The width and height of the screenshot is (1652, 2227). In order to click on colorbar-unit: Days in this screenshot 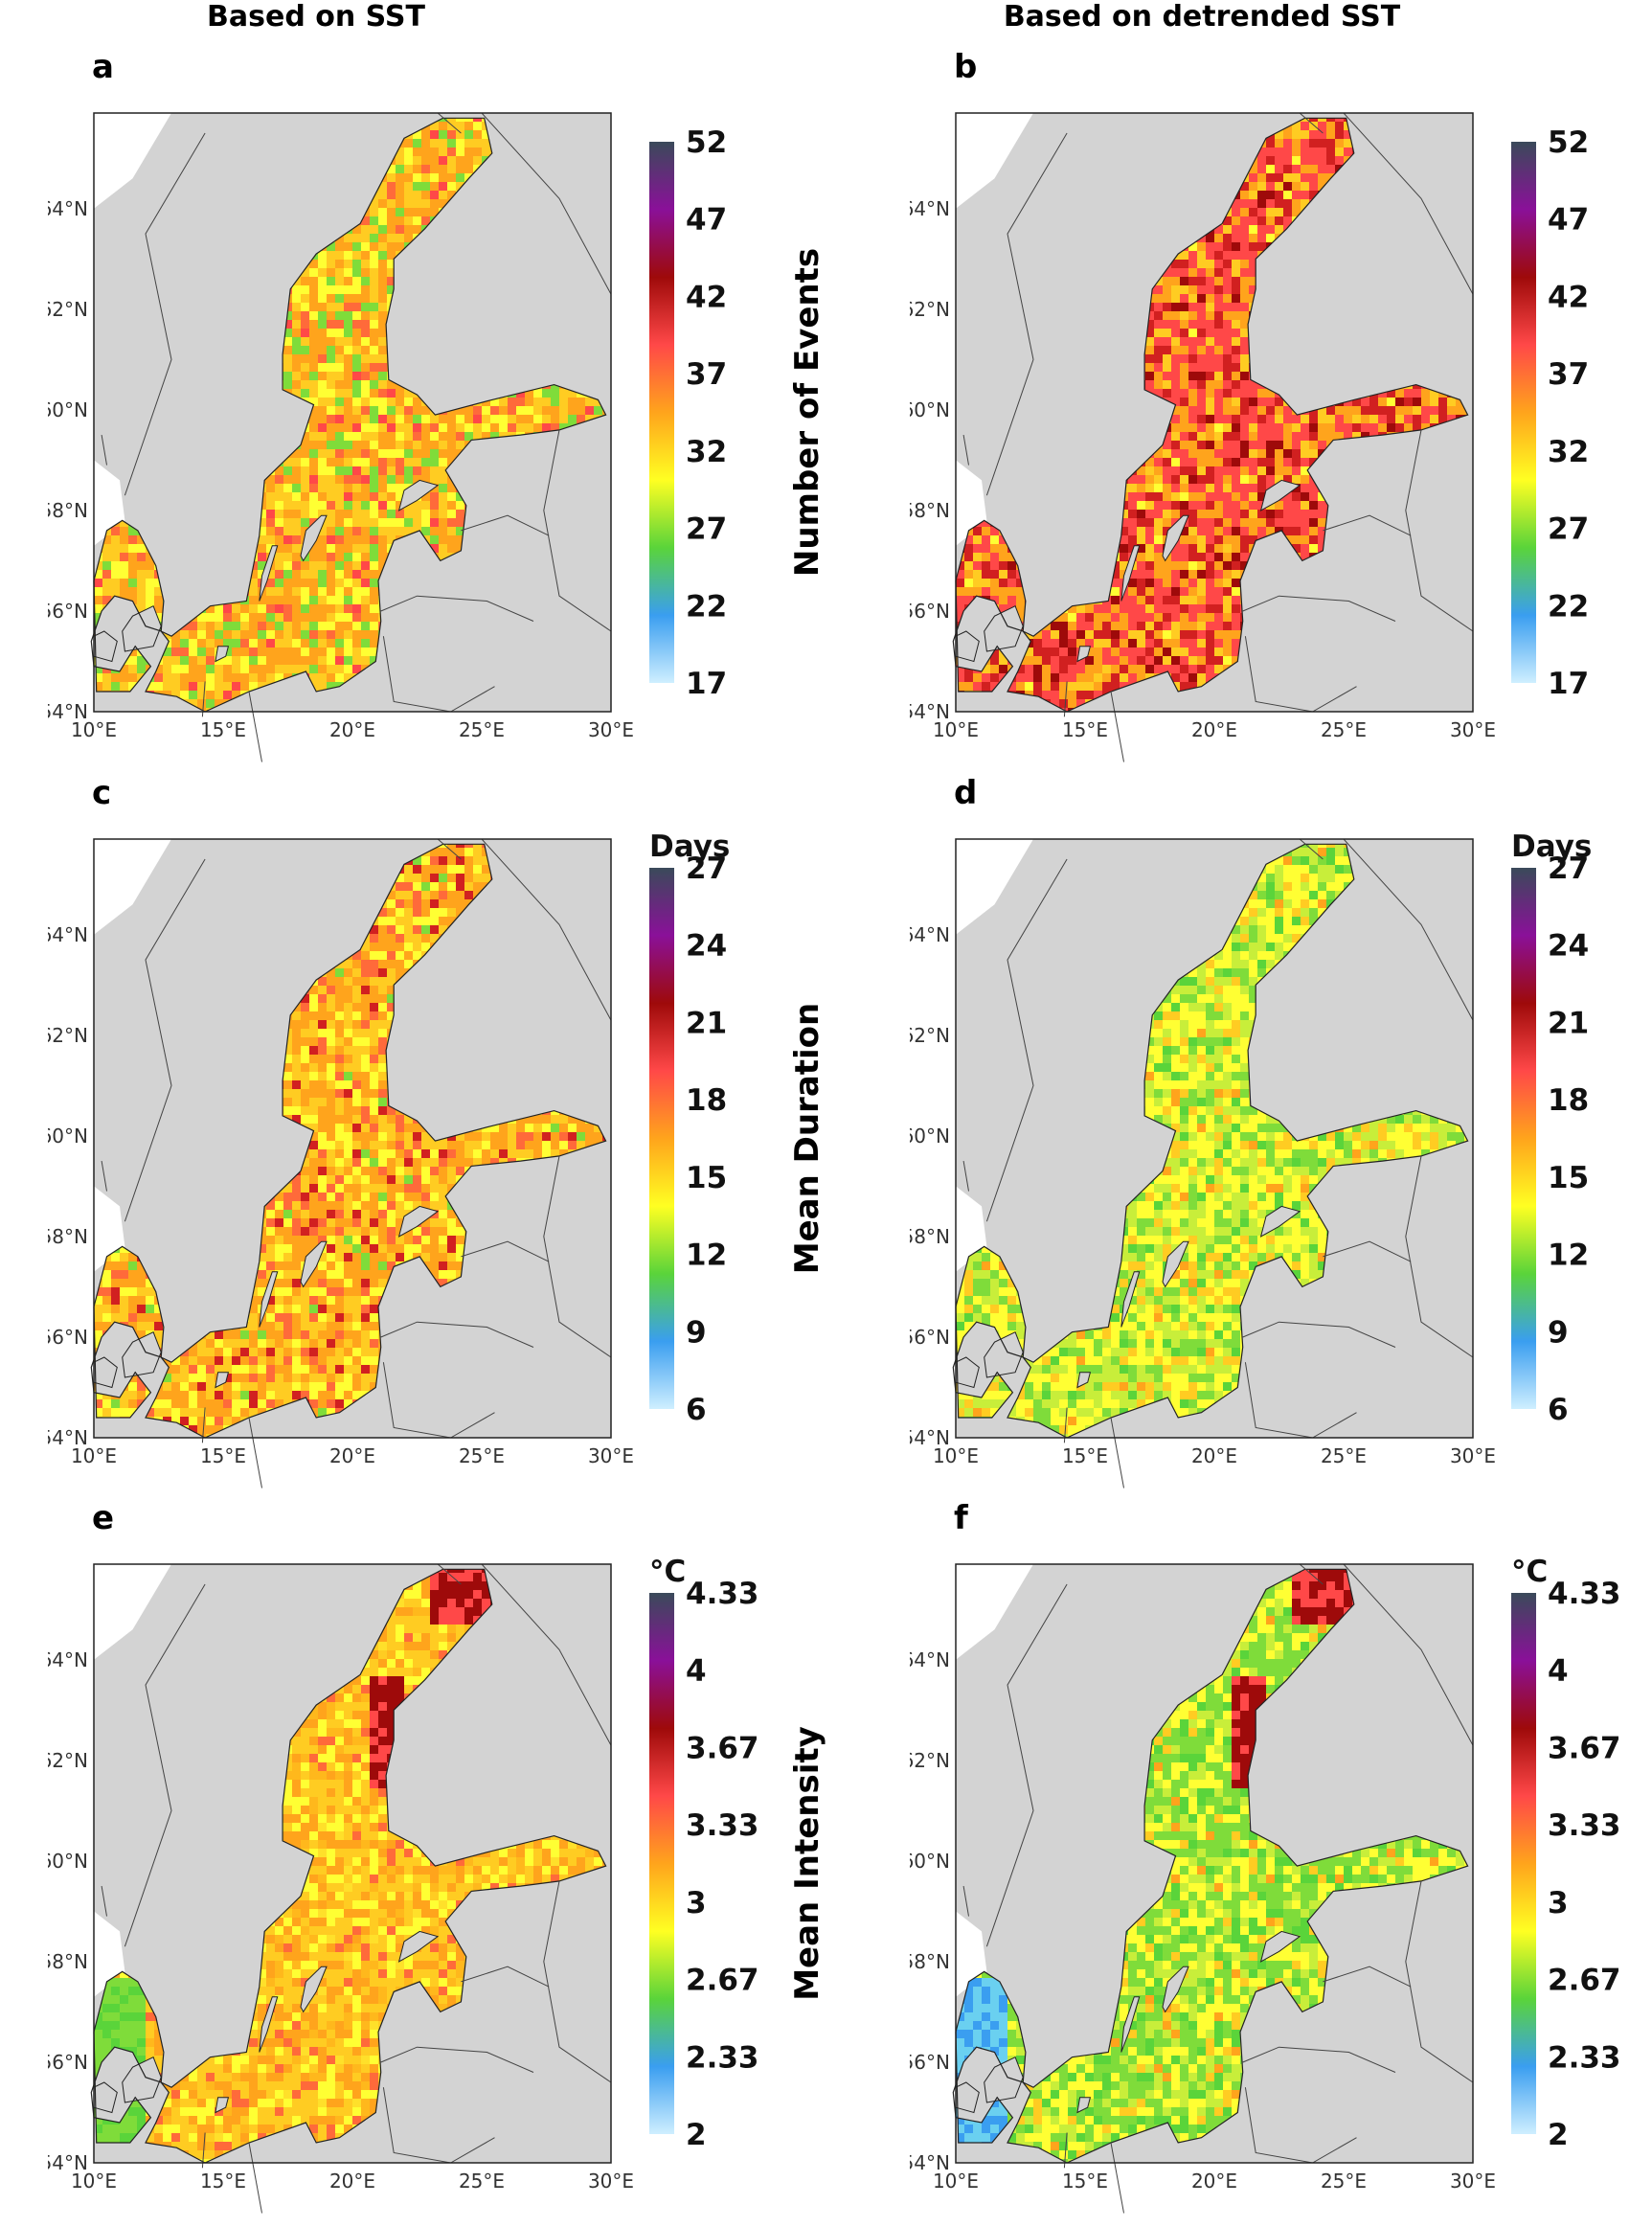, I will do `click(689, 846)`.